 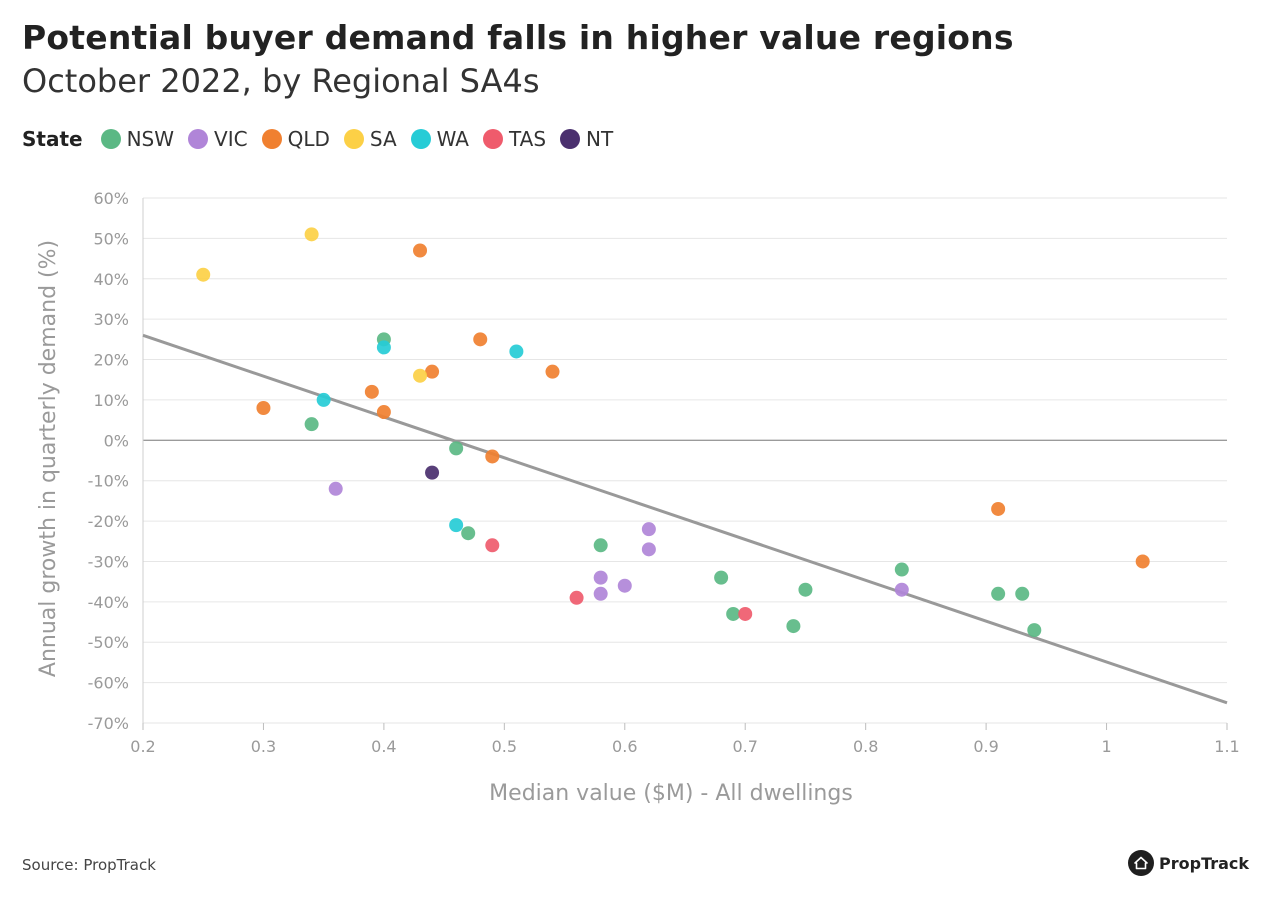 What do you see at coordinates (985, 746) in the screenshot?
I see `x-tick-label: 0.9` at bounding box center [985, 746].